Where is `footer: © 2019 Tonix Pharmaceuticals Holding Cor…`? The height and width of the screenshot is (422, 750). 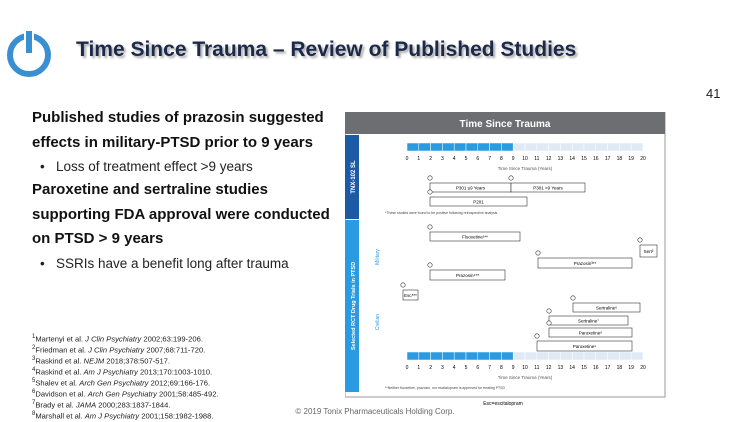 footer: © 2019 Tonix Pharmaceuticals Holding Cor… is located at coordinates (375, 411).